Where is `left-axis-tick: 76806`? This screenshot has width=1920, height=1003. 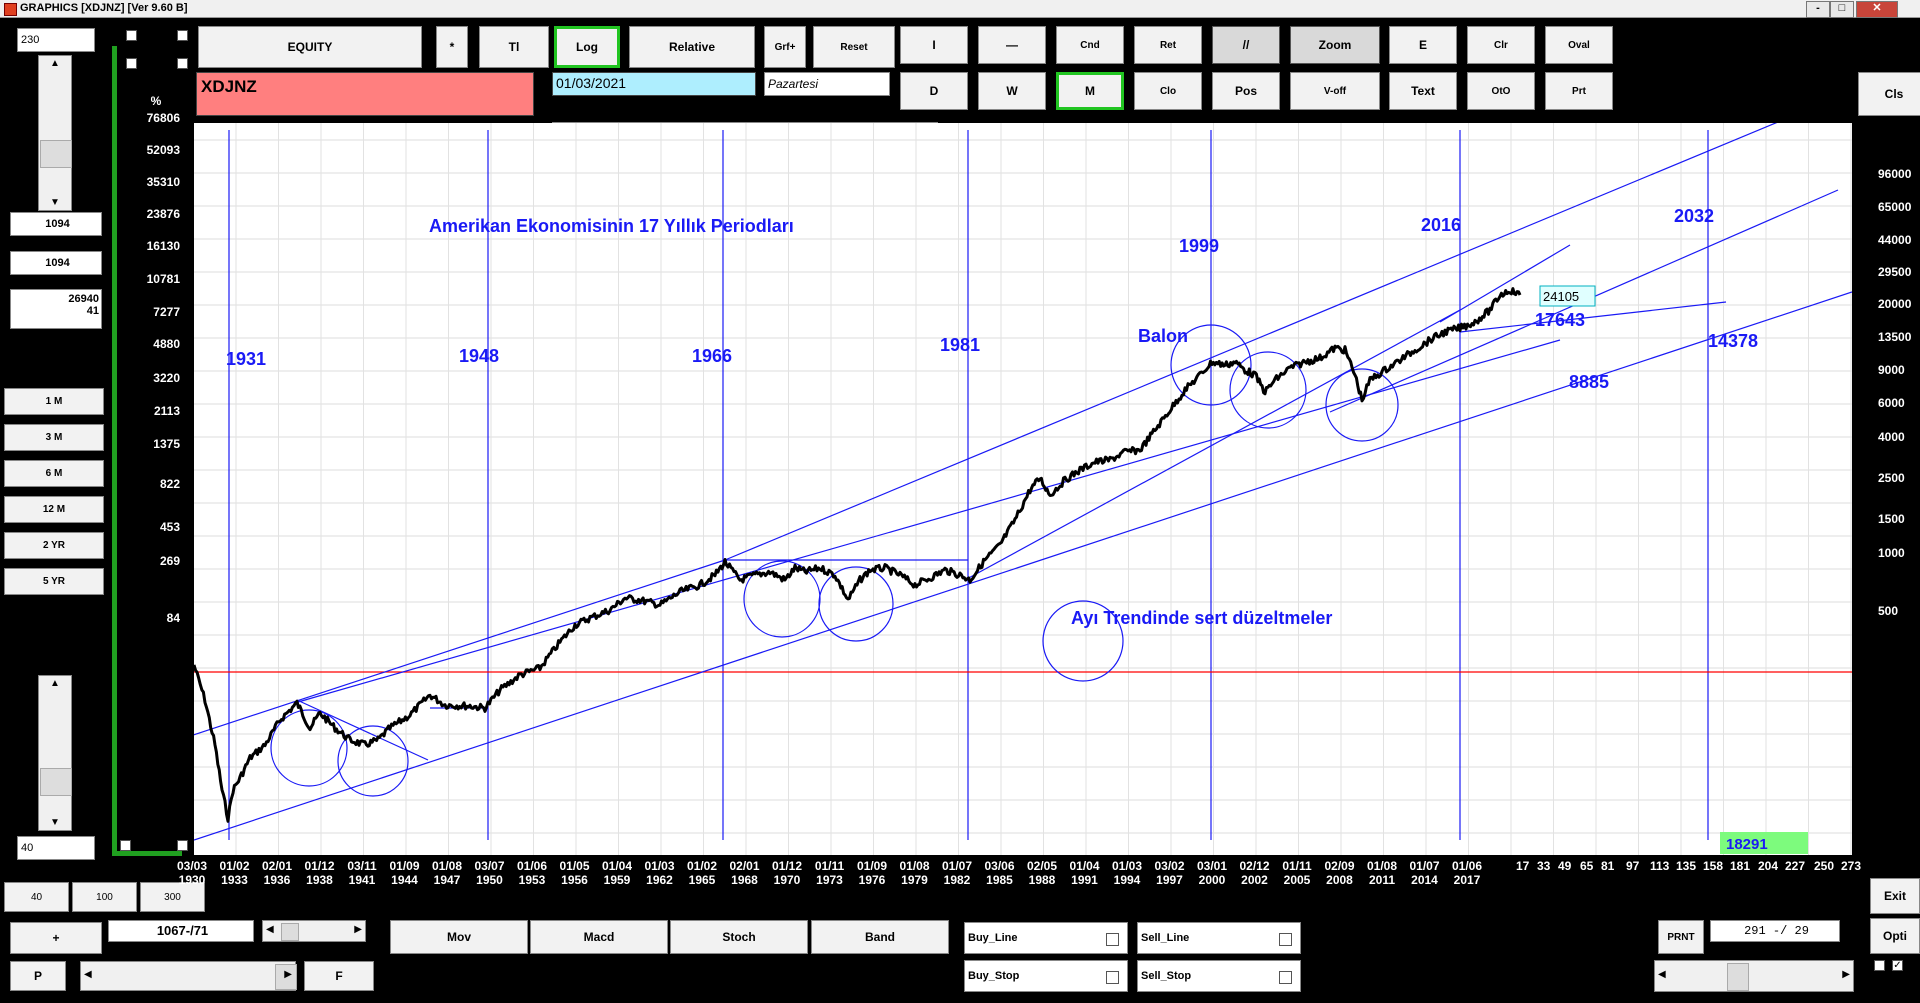
left-axis-tick: 76806 is located at coordinates (163, 118).